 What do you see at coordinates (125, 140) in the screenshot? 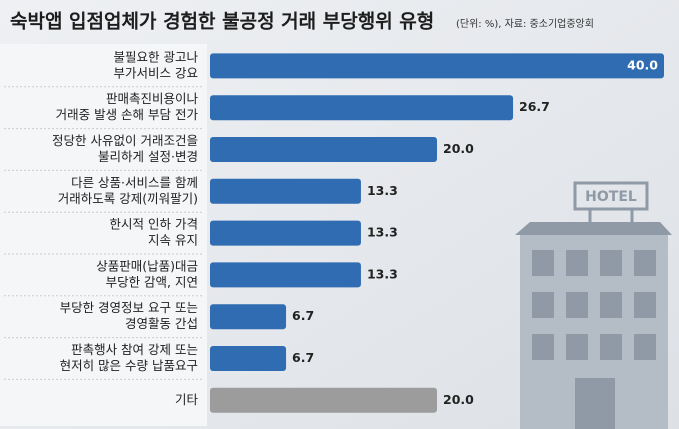
I see `category-label: 정당한 사유없이 거래조건을` at bounding box center [125, 140].